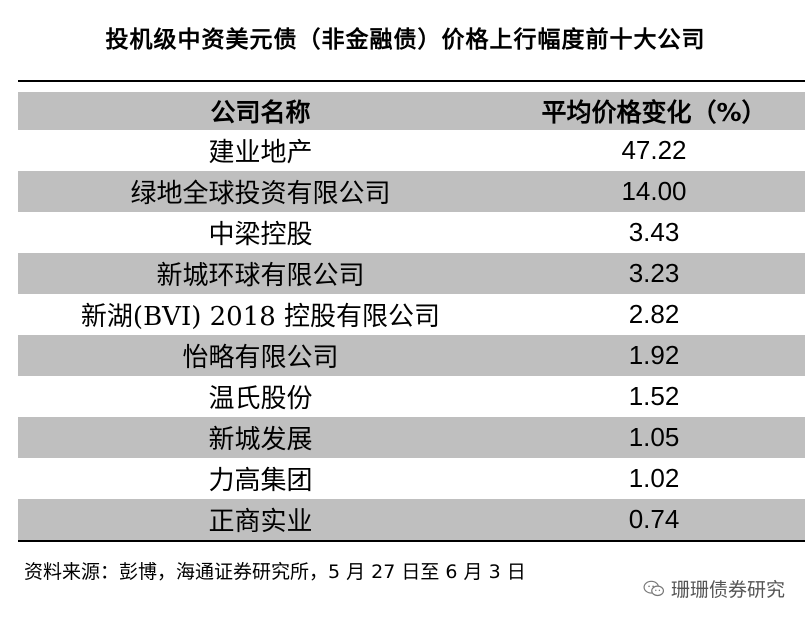 The image size is (811, 627). What do you see at coordinates (260, 153) in the screenshot?
I see `company-name: 建业地产` at bounding box center [260, 153].